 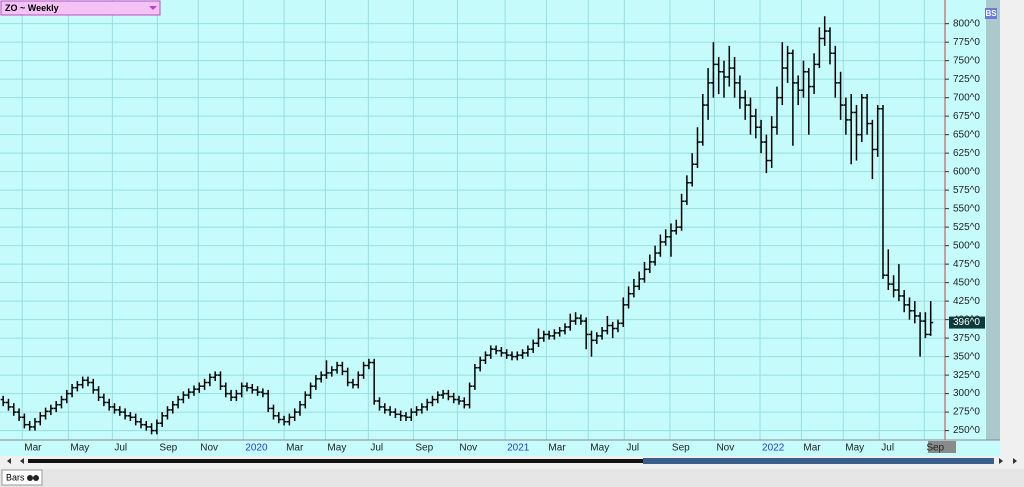 What do you see at coordinates (818, 461) in the screenshot?
I see `scroll-thumb` at bounding box center [818, 461].